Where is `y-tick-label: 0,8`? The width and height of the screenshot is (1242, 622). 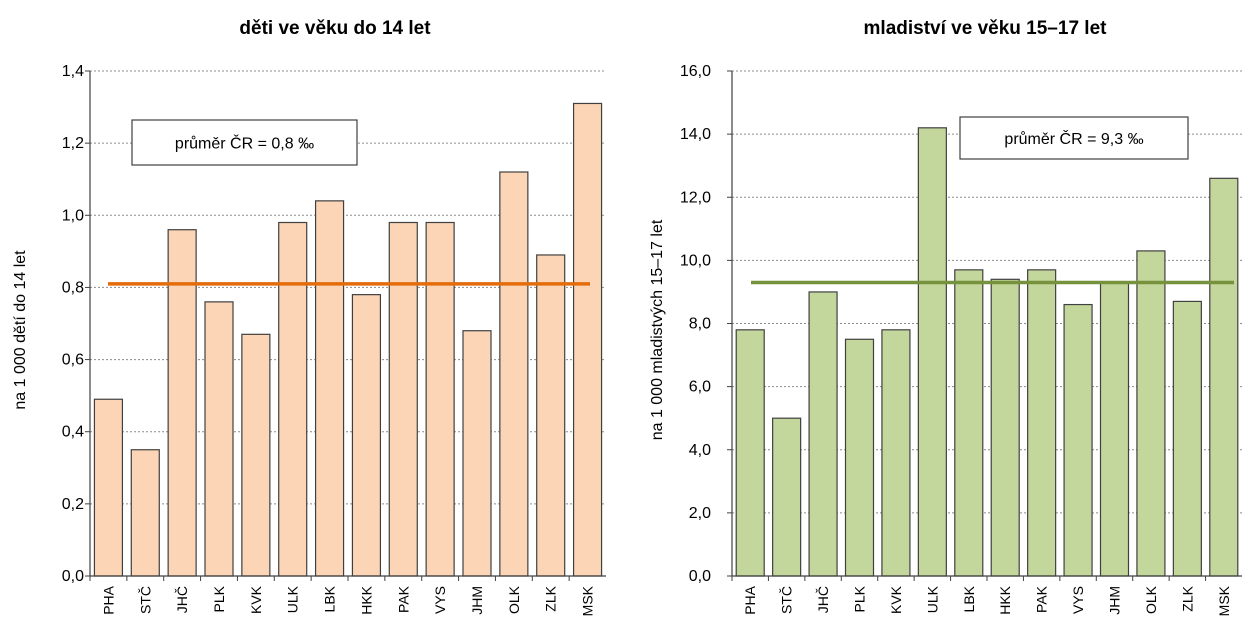 y-tick-label: 0,8 is located at coordinates (73, 287).